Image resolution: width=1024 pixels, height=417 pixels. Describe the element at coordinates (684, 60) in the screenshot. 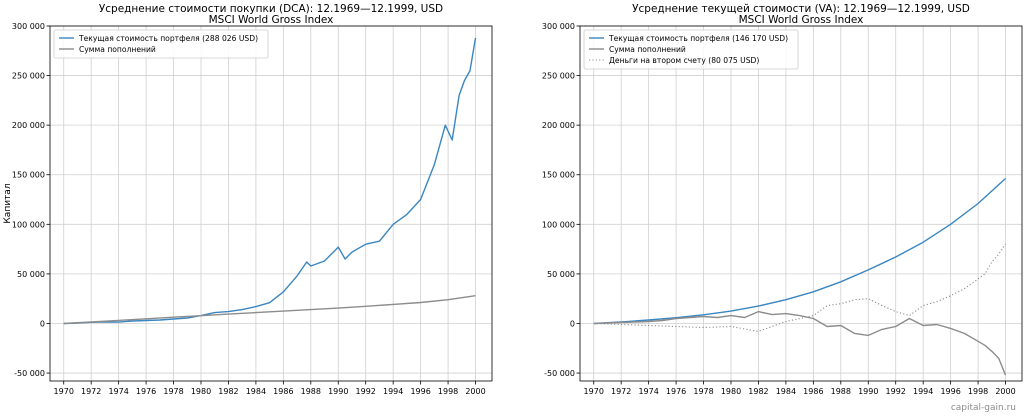

I see `legend-label: Деньги на втором счету (80 075 USD)` at that location.